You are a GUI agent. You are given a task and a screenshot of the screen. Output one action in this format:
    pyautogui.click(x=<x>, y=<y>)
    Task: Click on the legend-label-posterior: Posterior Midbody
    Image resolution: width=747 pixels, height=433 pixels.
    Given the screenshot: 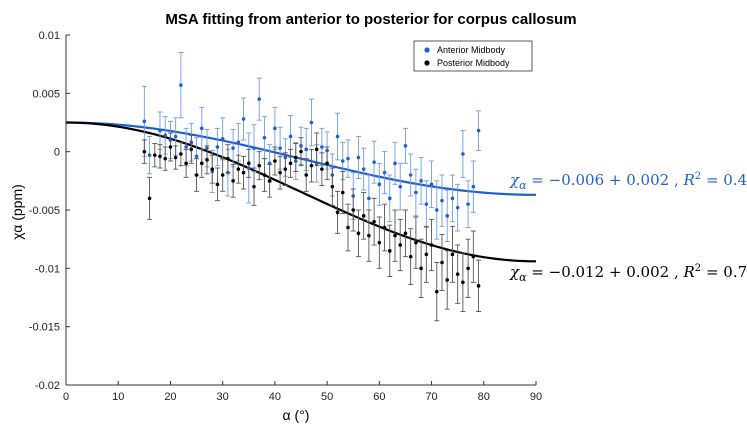 What is the action you would take?
    pyautogui.click(x=473, y=63)
    